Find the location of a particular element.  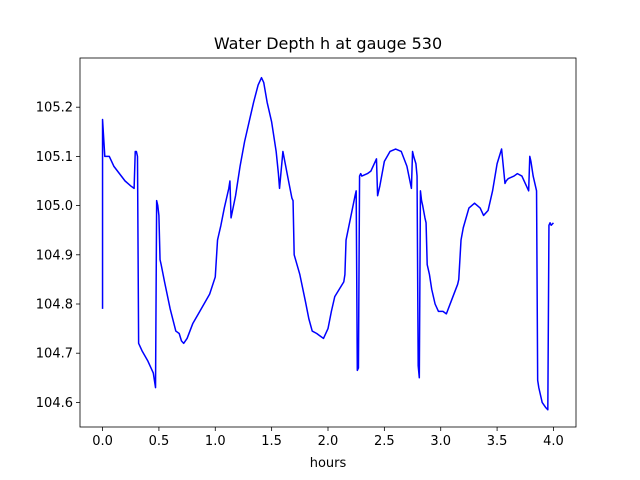

x-tick-label: 0.0 is located at coordinates (102, 441).